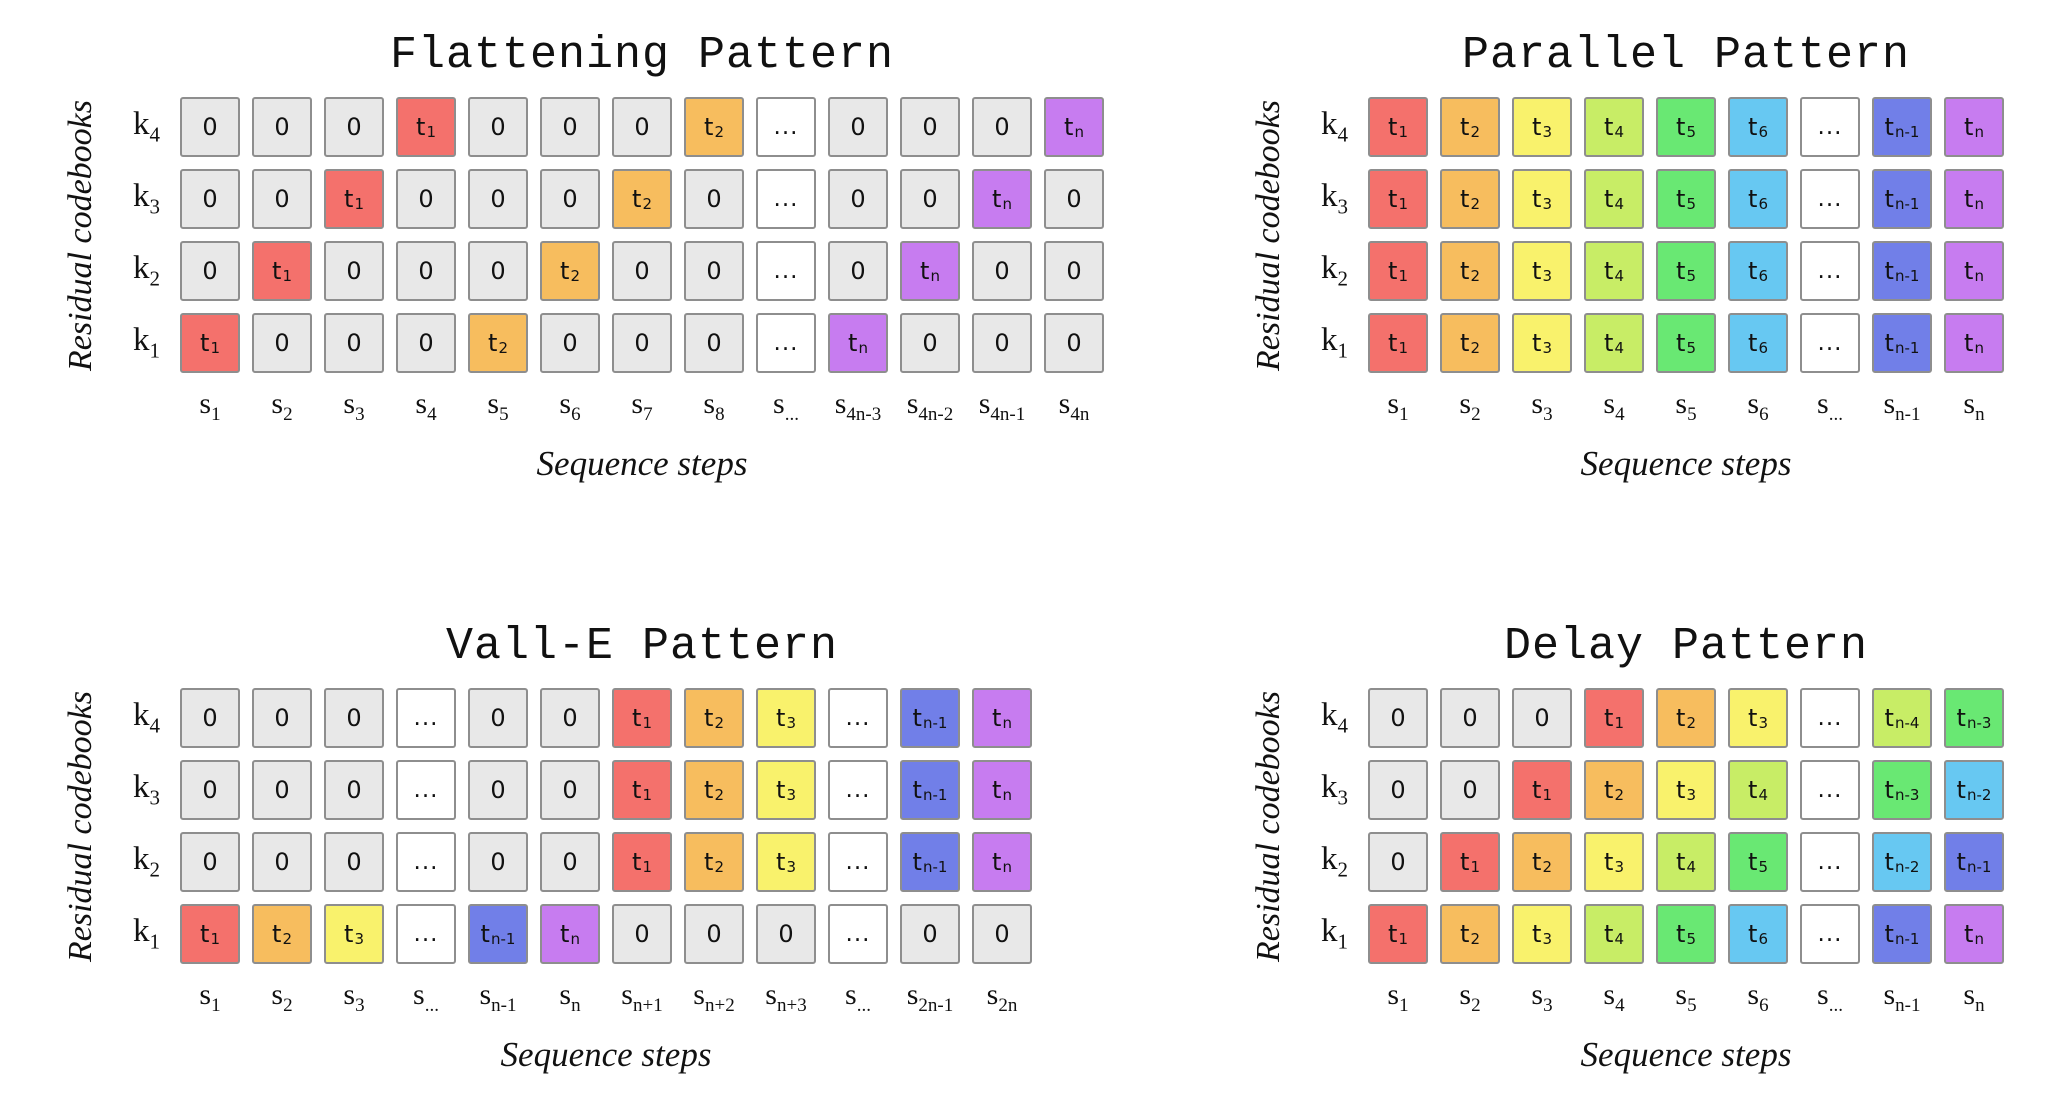  Describe the element at coordinates (930, 862) in the screenshot. I see `grid-cell: t n-1` at that location.